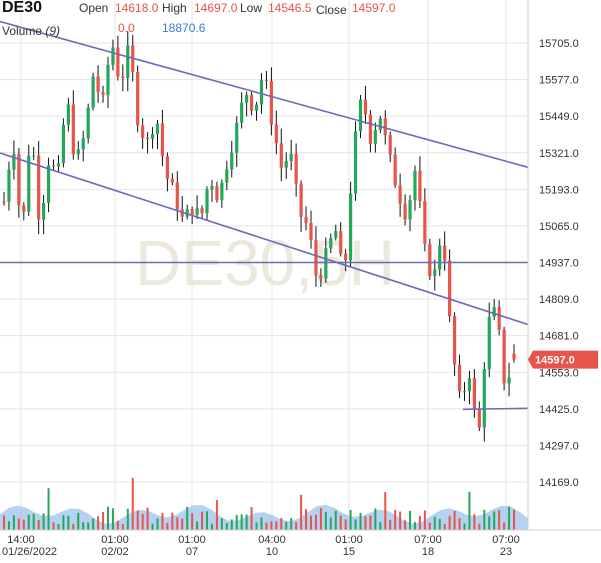 This screenshot has height=563, width=601. Describe the element at coordinates (506, 540) in the screenshot. I see `x-tick-time: 07:00` at that location.